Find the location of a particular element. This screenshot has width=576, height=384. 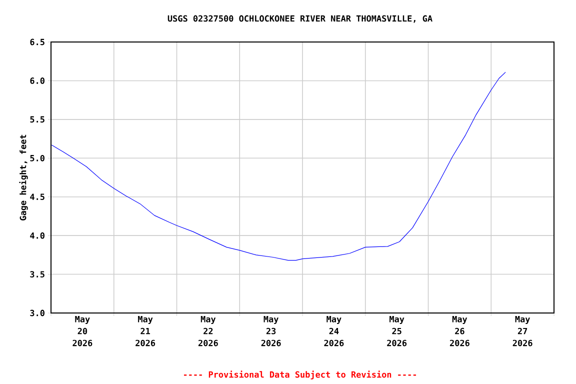

y-tick-label: 6.0 is located at coordinates (37, 81).